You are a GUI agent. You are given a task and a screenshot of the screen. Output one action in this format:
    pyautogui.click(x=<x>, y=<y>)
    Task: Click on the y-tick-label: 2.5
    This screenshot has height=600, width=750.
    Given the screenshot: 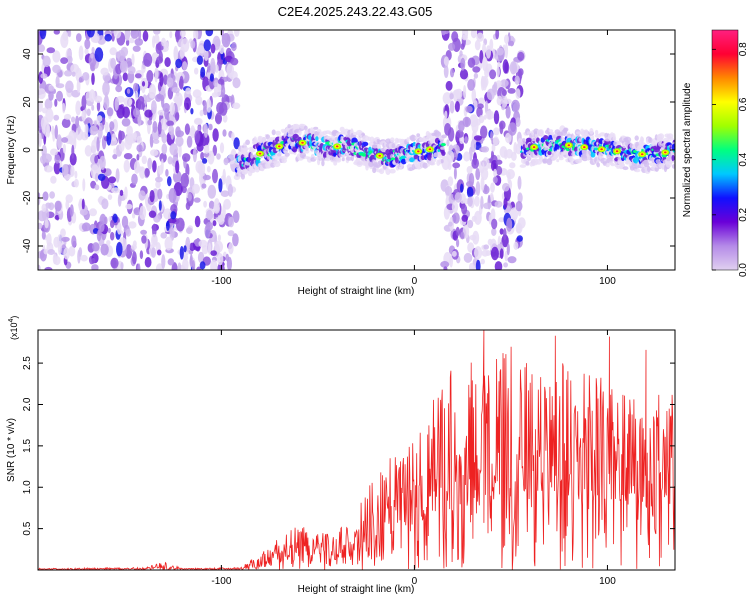 What is the action you would take?
    pyautogui.click(x=27, y=363)
    